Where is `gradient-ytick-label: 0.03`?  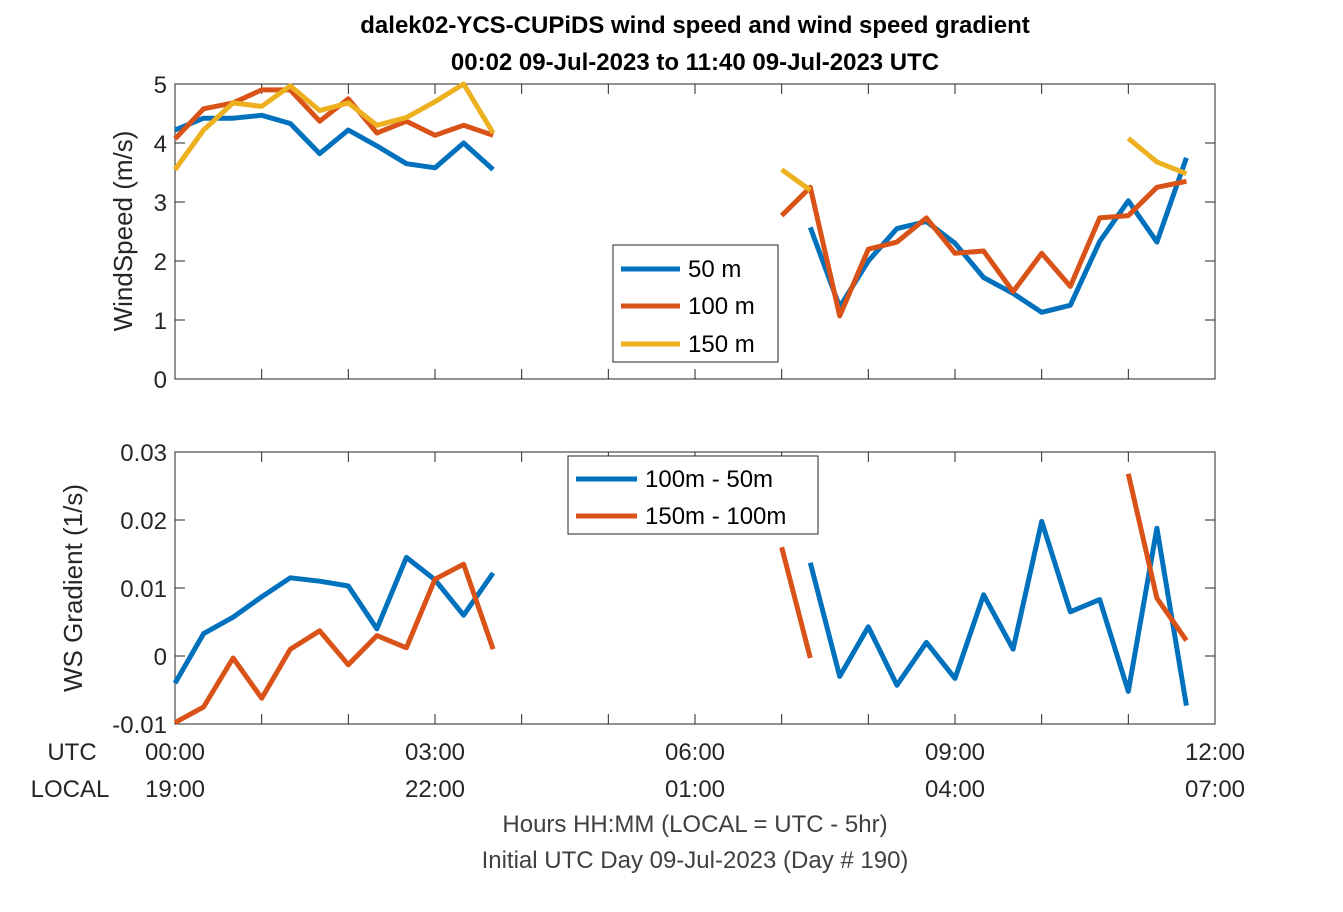 gradient-ytick-label: 0.03 is located at coordinates (143, 453).